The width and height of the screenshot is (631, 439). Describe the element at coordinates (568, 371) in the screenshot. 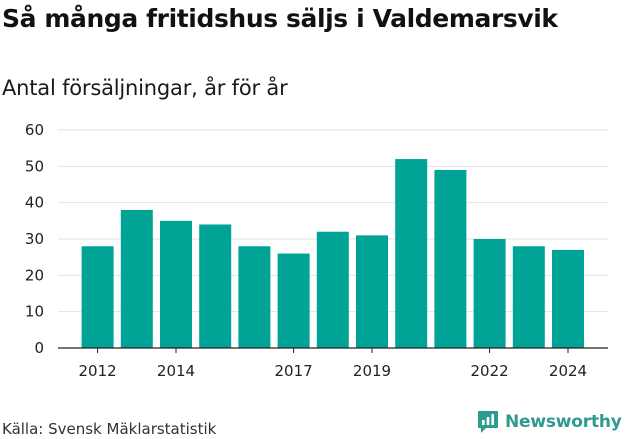

I see `x-tick-label: 2024` at that location.